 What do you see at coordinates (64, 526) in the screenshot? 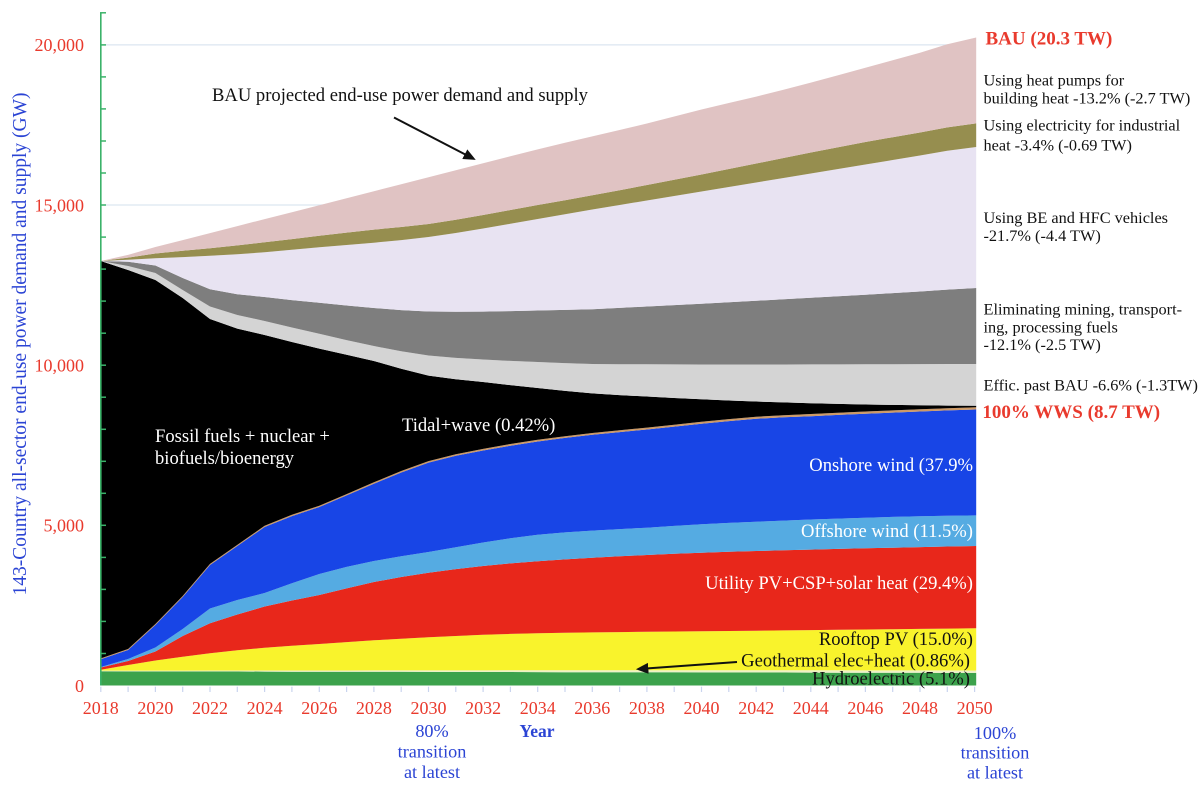
I see `svg-text: 5,000` at bounding box center [64, 526].